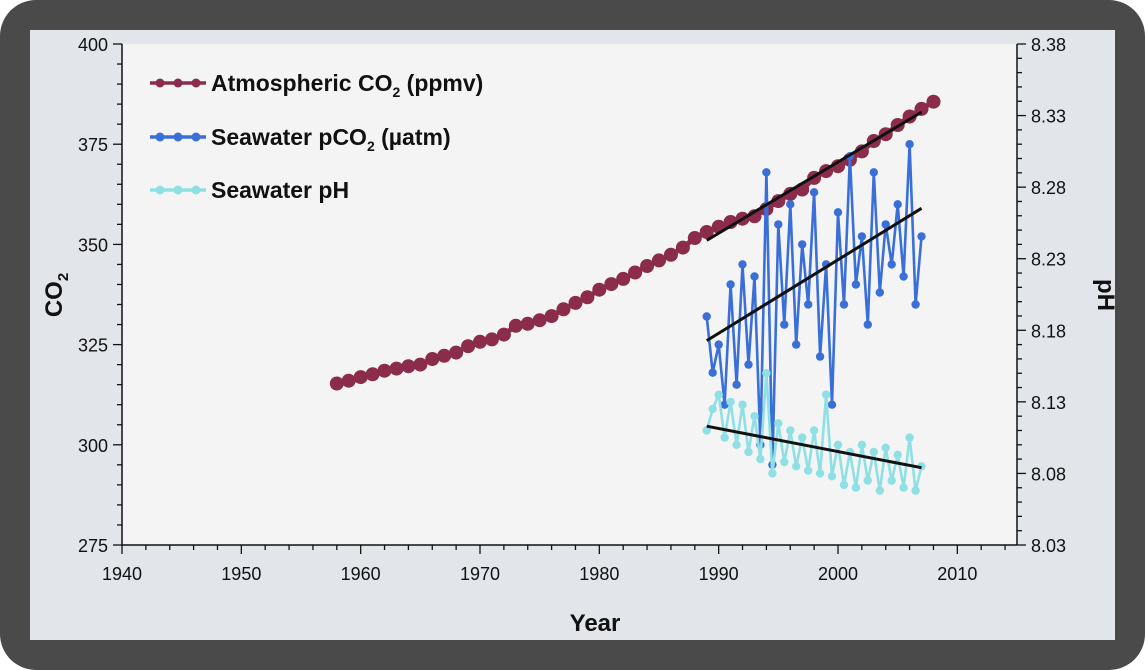 The image size is (1145, 670). I want to click on trend-line-atmospheric-co2, so click(814, 176).